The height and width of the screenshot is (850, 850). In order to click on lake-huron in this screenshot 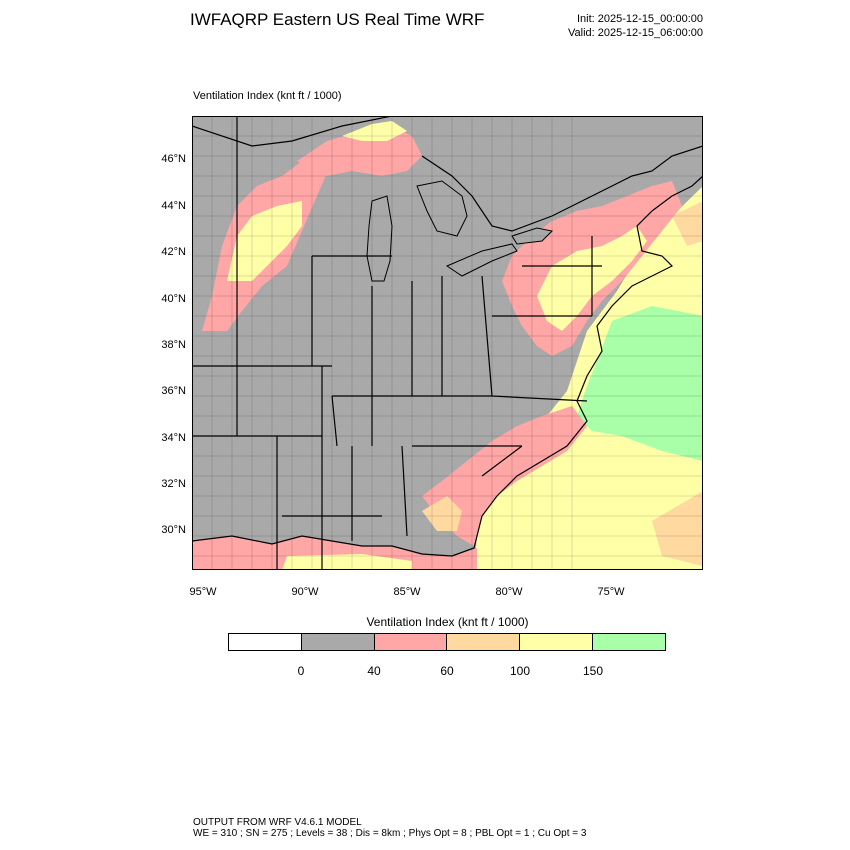, I will do `click(442, 208)`.